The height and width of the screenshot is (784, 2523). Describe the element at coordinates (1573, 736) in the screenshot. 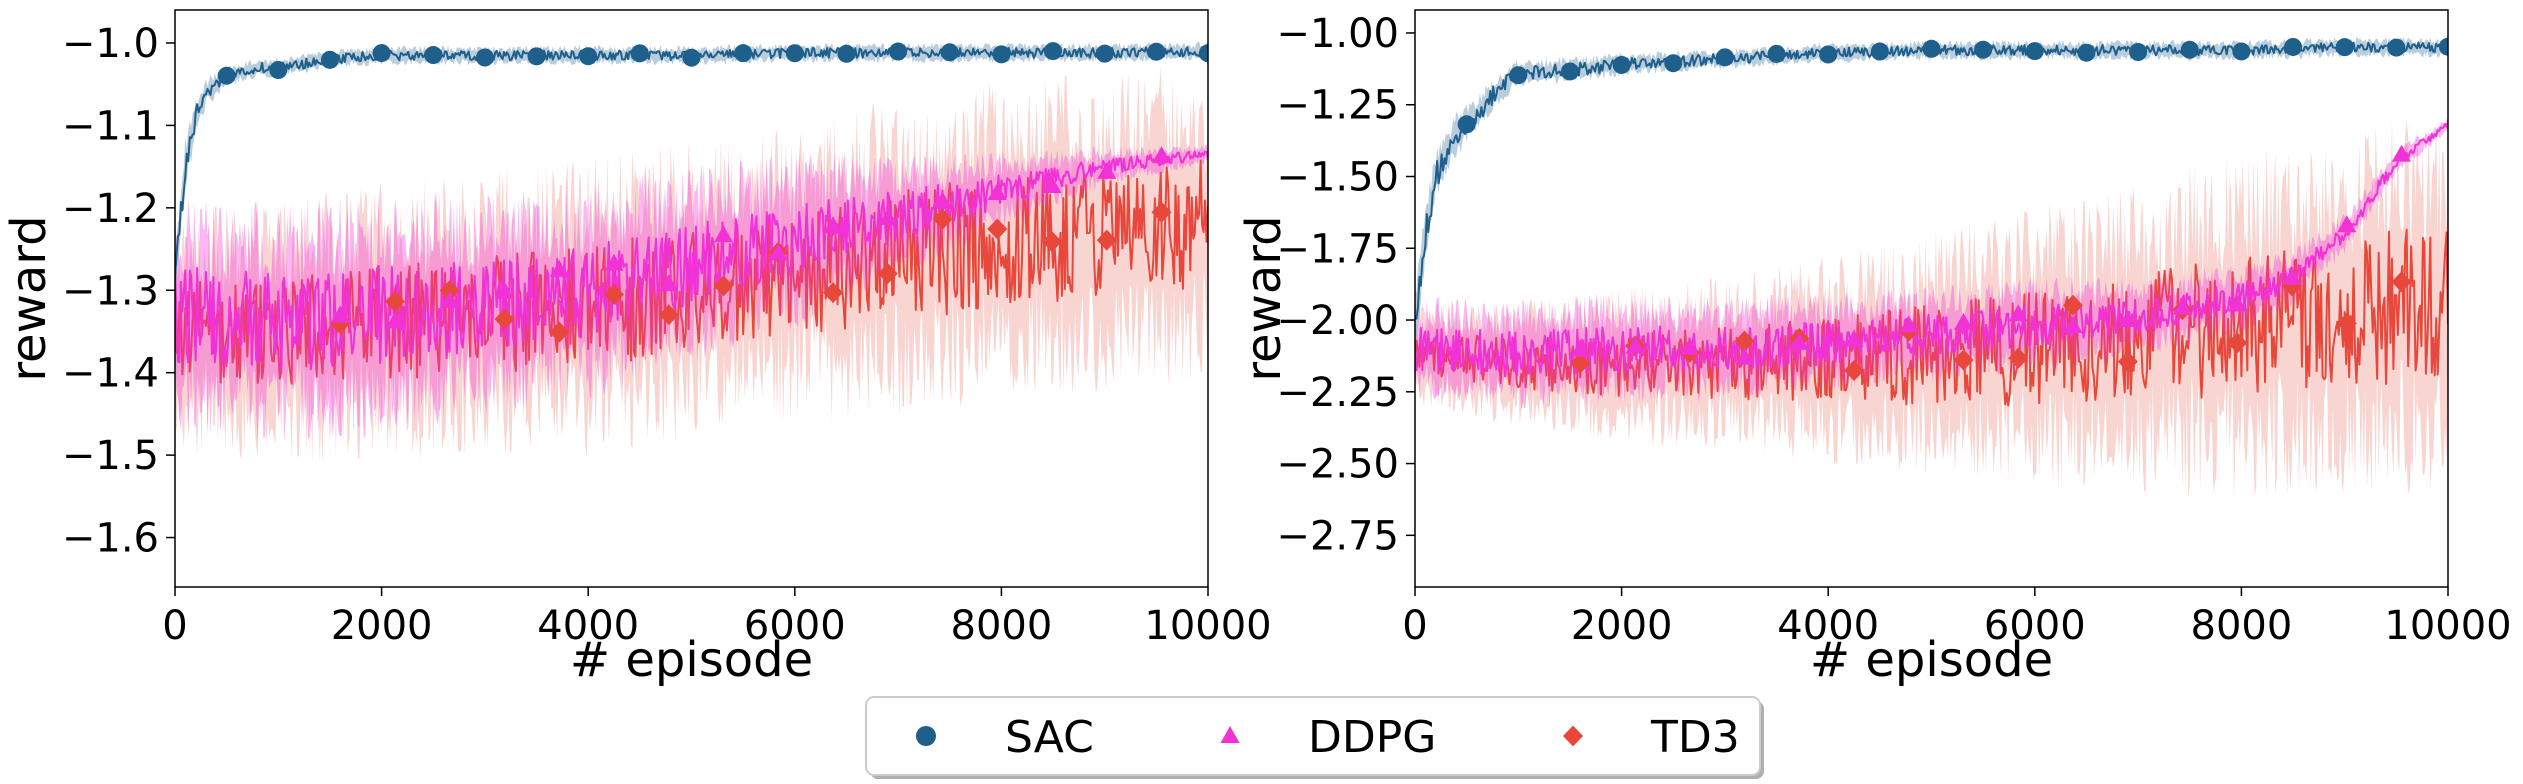

I see `legend-marker-td3` at that location.